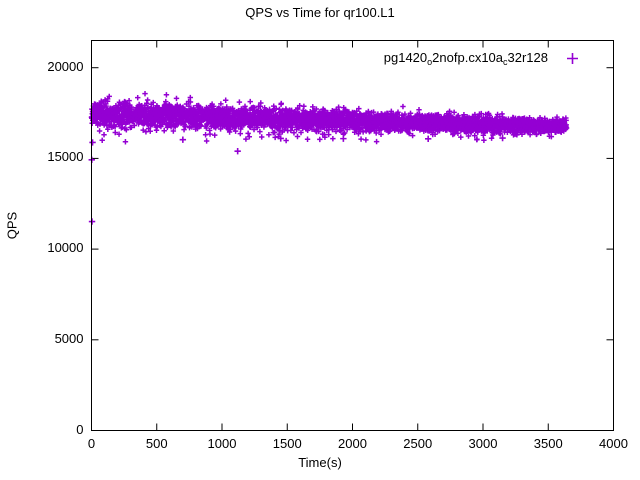 Image resolution: width=640 pixels, height=480 pixels. Describe the element at coordinates (613, 443) in the screenshot. I see `x-tick-label: 4000` at that location.